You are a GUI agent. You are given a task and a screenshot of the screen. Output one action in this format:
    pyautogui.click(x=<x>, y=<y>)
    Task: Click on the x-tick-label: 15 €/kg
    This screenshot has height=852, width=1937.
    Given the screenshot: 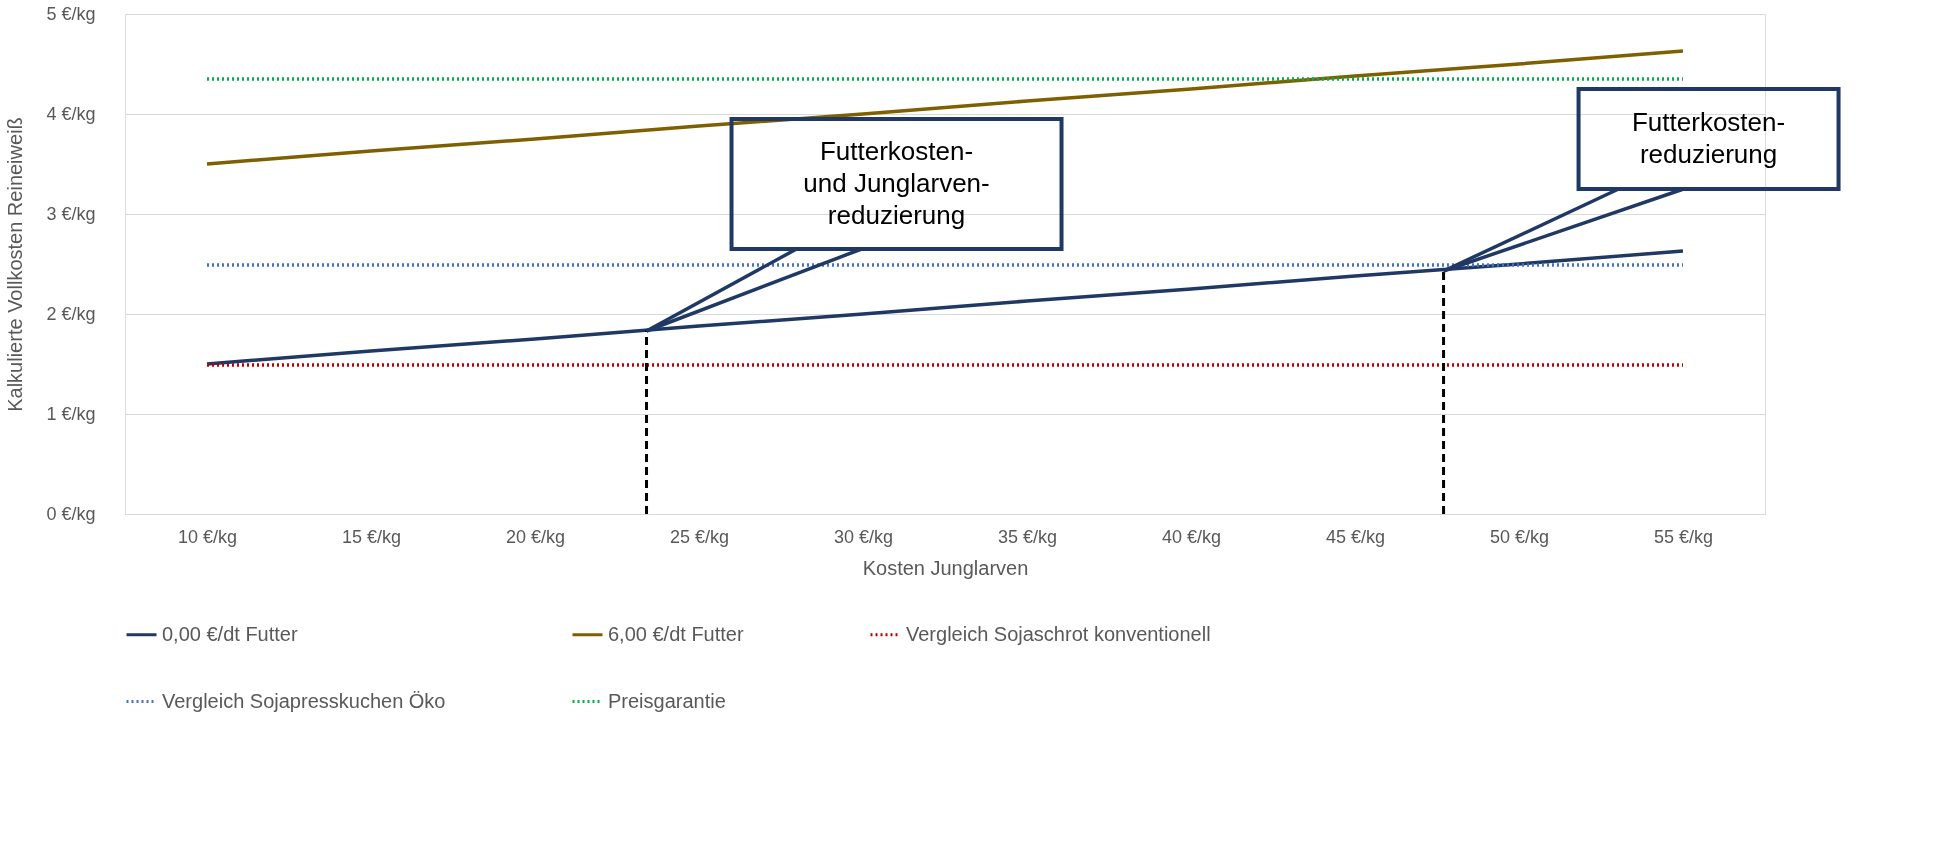 What is the action you would take?
    pyautogui.click(x=371, y=536)
    